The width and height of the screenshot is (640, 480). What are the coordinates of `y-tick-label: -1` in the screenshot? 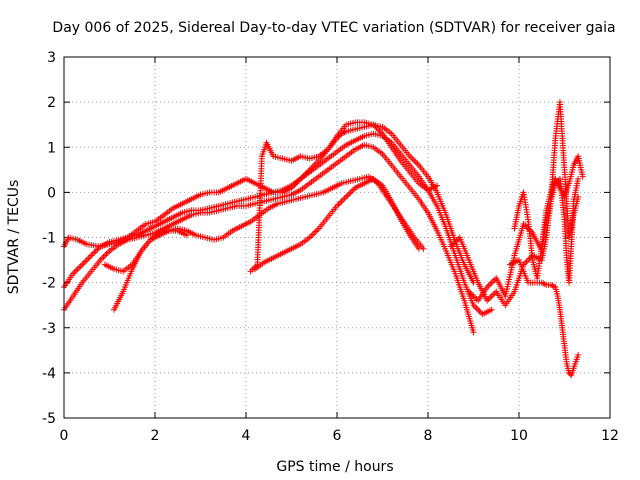 It's located at (49, 239).